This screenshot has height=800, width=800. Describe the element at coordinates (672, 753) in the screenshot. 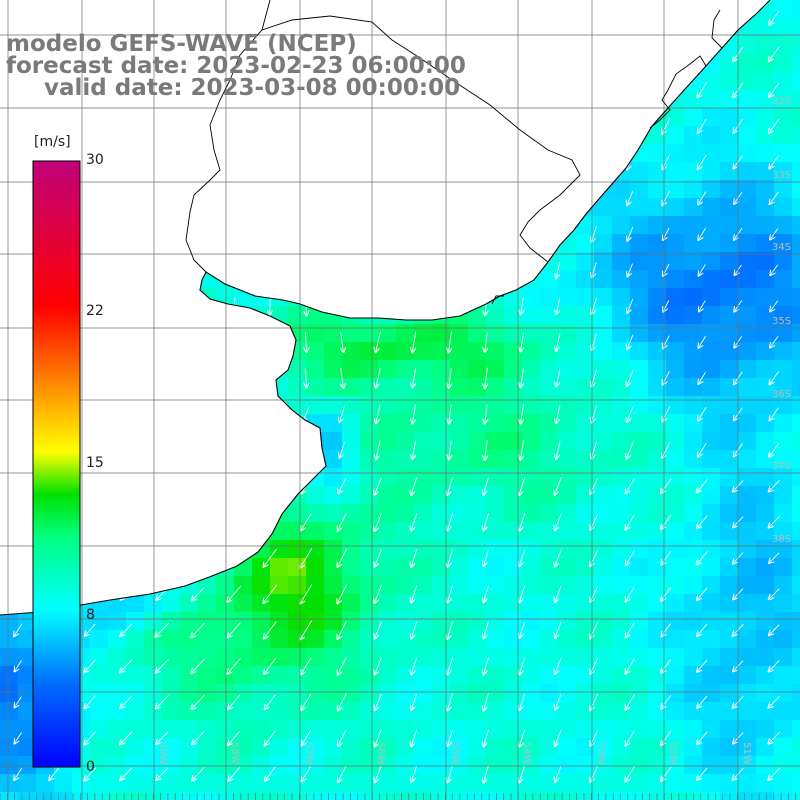

I see `longitude-label: 52W` at that location.